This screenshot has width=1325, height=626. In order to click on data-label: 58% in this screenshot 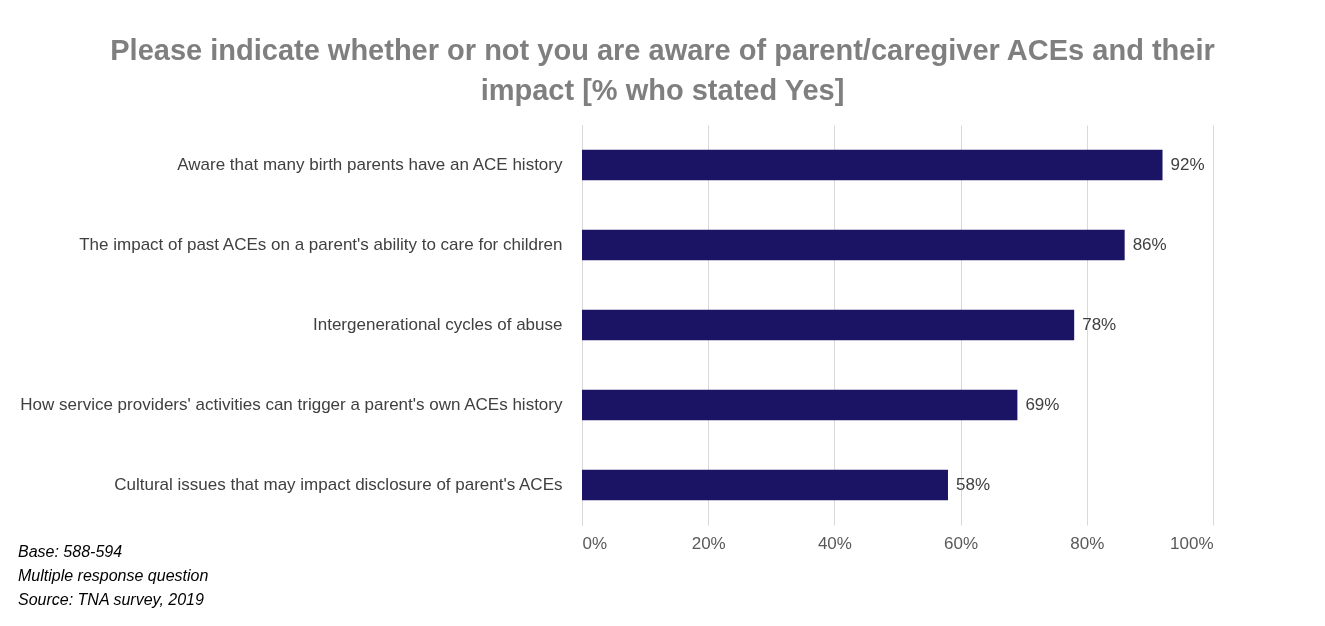, I will do `click(973, 484)`.